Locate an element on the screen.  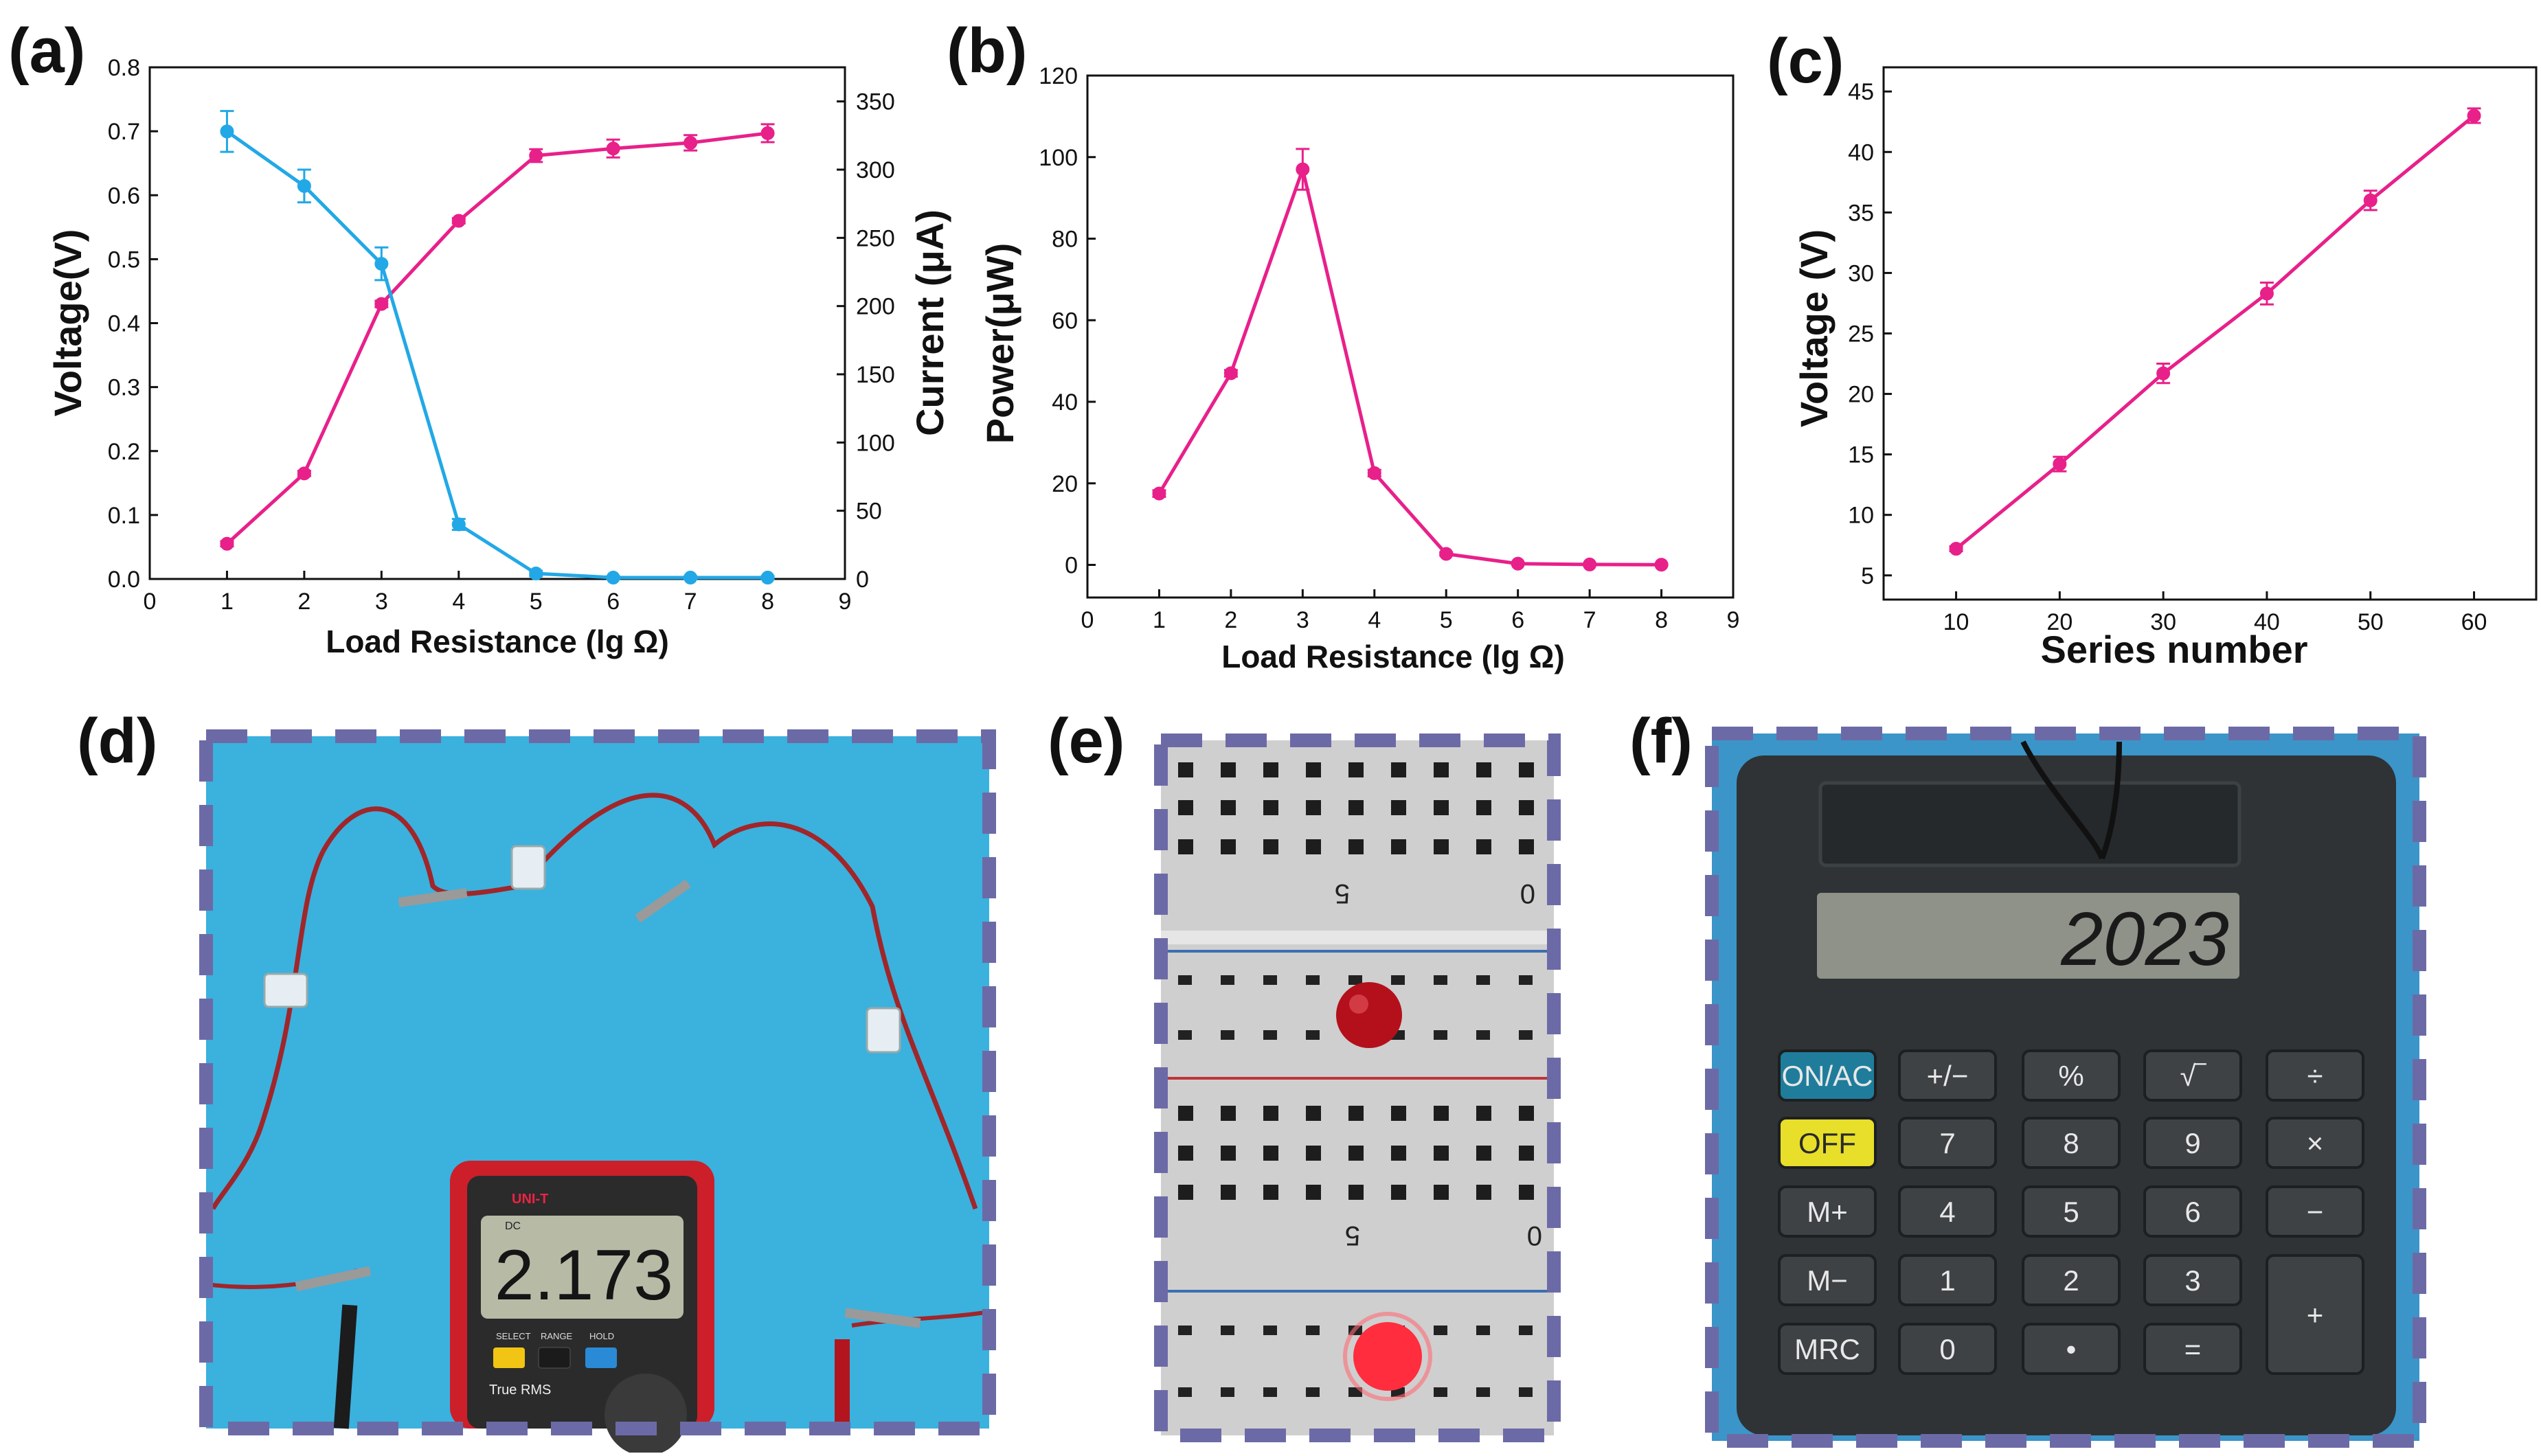
chart-a-y2-ticks: 0 50 100 150 200 250 300 350 is located at coordinates (866, 341).